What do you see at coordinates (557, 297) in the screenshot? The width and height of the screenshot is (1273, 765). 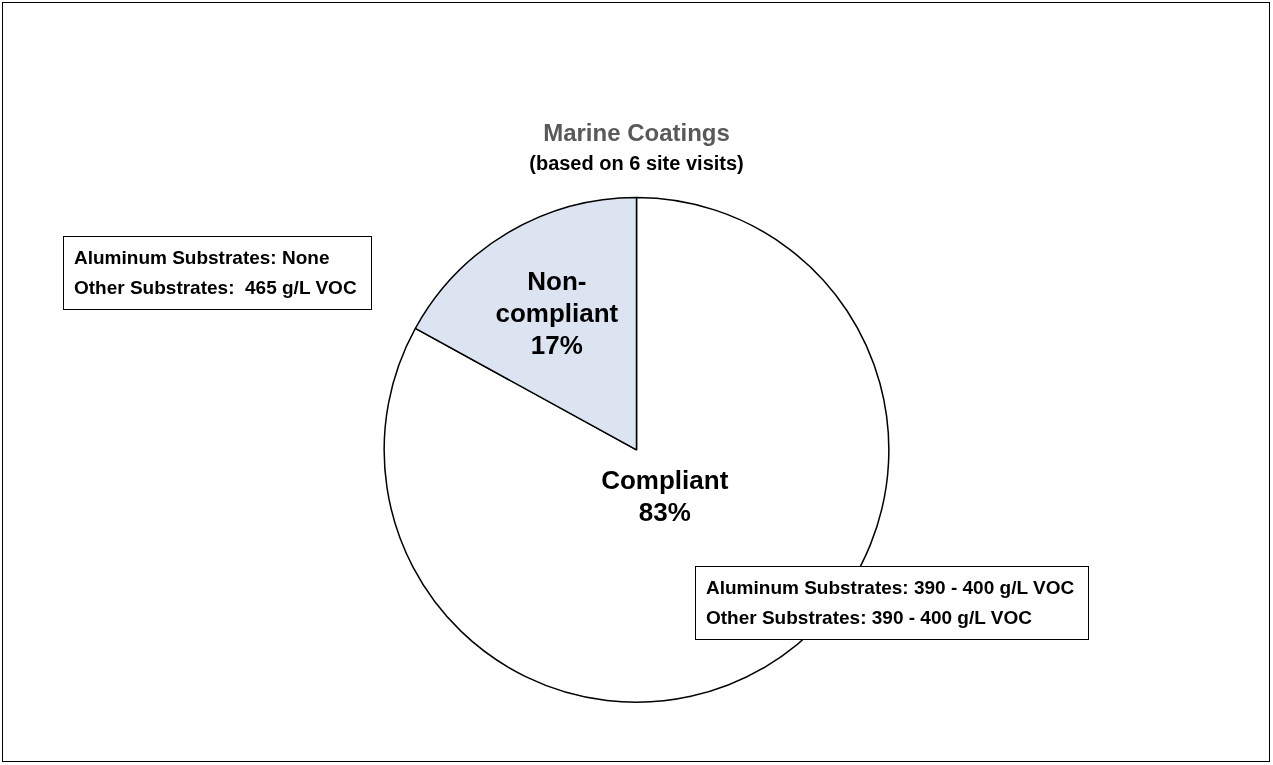 I see `slice-label: Non-compliant` at bounding box center [557, 297].